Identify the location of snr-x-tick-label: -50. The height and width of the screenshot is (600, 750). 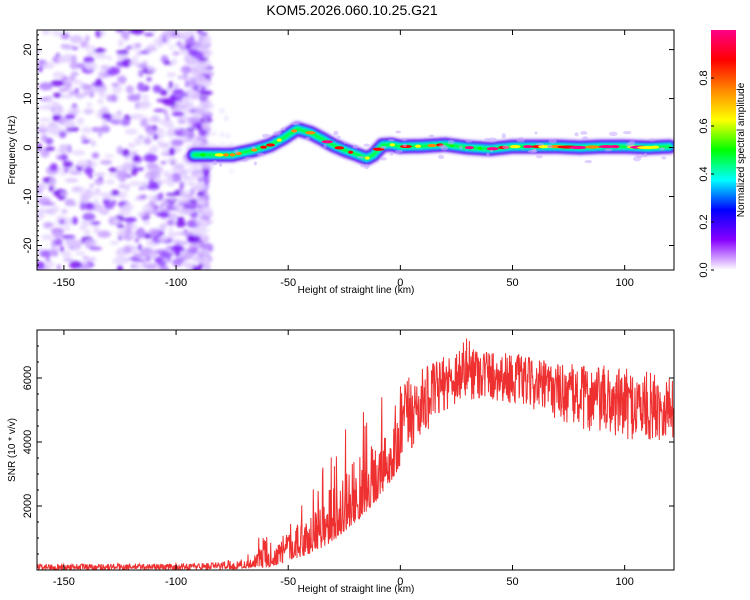
(288, 582).